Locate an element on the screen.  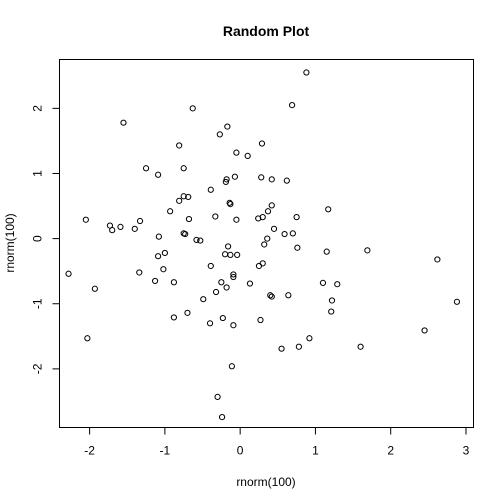
x-tick-label: -2 is located at coordinates (89, 451).